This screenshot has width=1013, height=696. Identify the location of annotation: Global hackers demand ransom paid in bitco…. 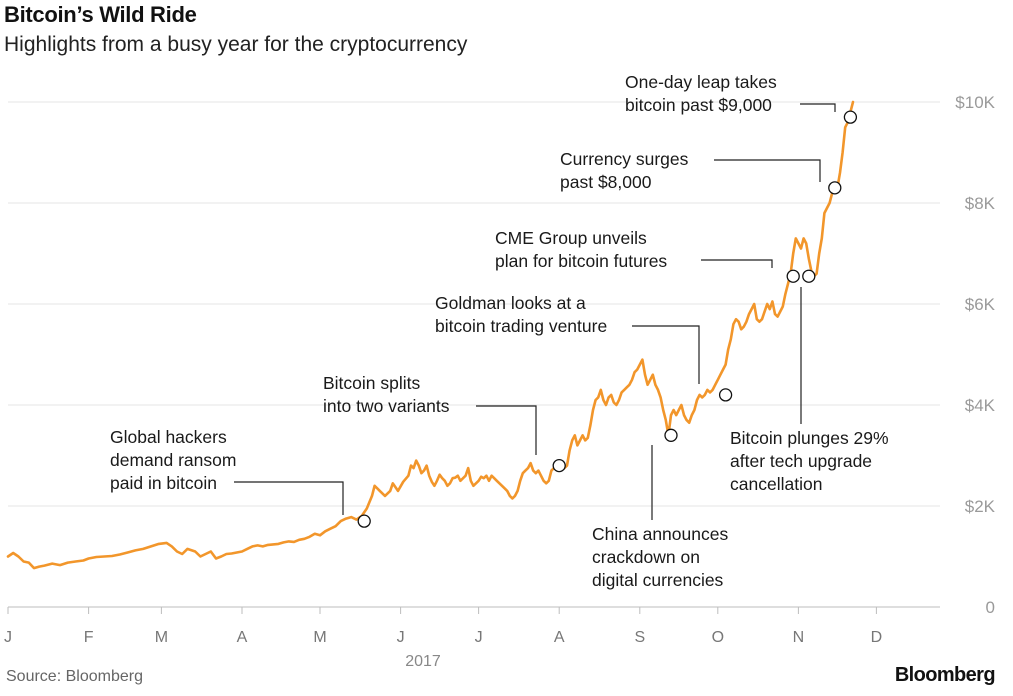
(240, 477).